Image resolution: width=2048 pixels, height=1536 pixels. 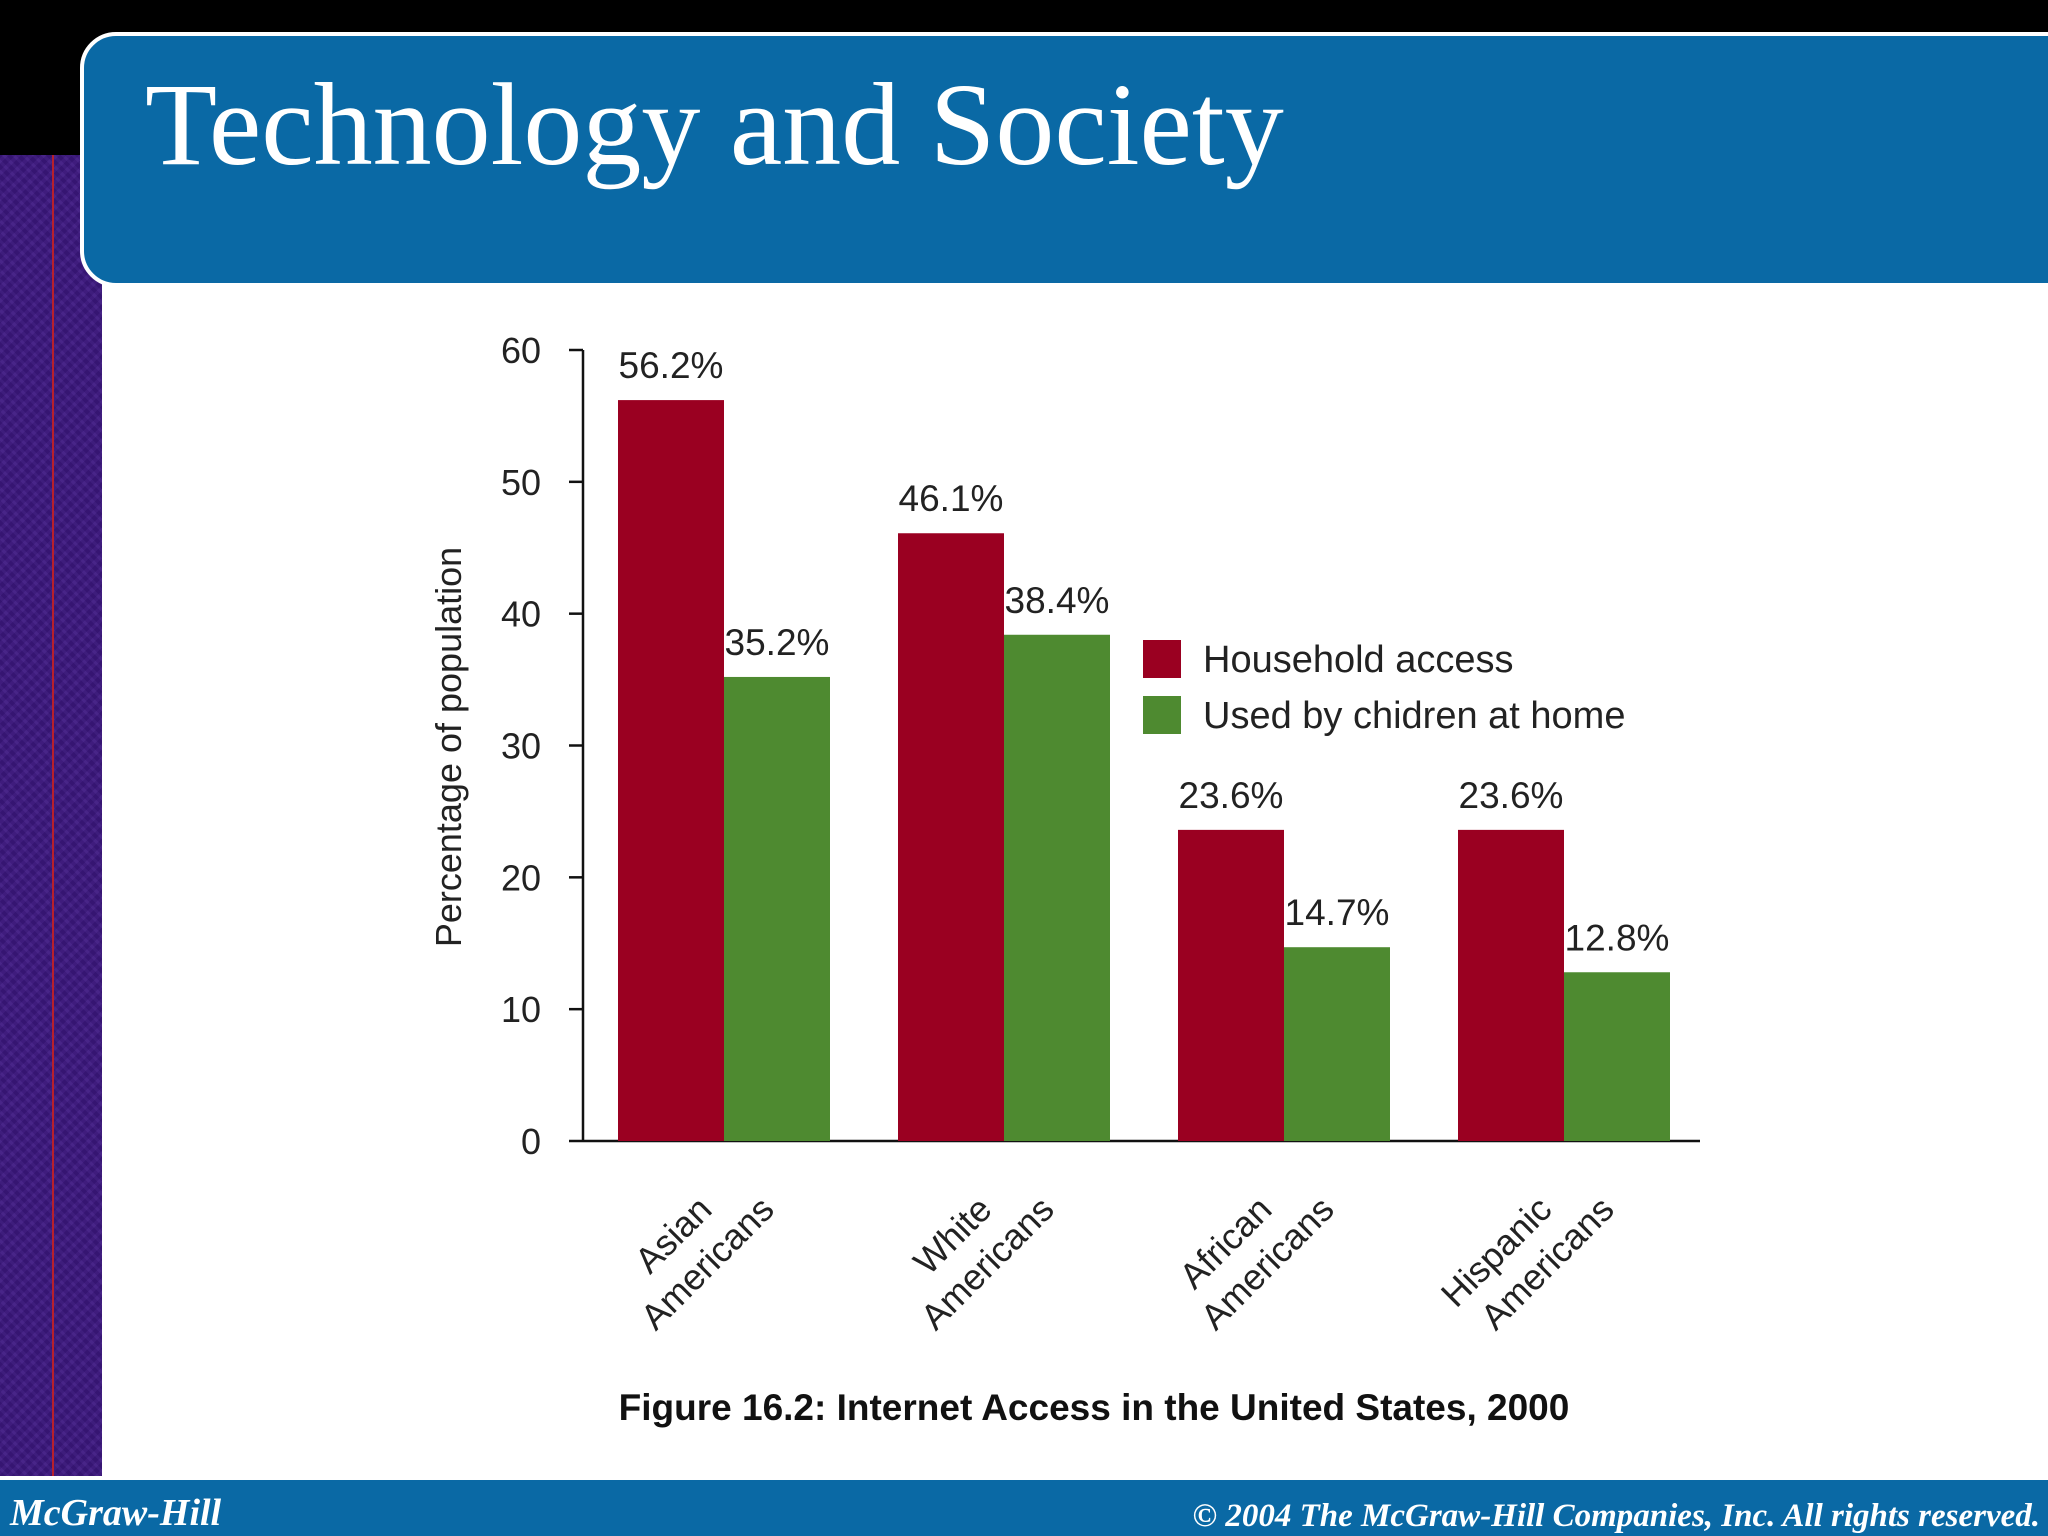 What do you see at coordinates (1337, 912) in the screenshot?
I see `bar-value-label: 14.7%` at bounding box center [1337, 912].